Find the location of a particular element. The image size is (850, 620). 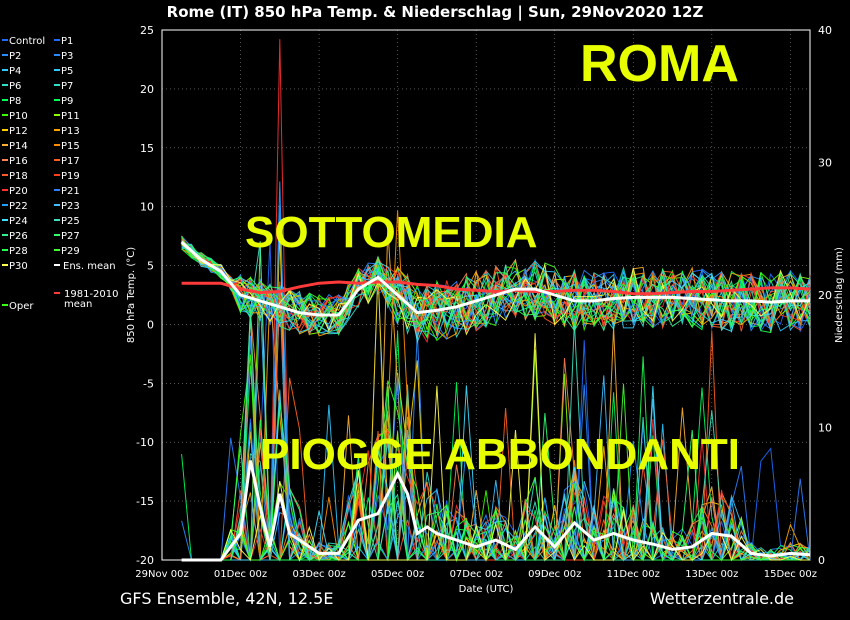

legend-label: Ens. mean is located at coordinates (89, 266).